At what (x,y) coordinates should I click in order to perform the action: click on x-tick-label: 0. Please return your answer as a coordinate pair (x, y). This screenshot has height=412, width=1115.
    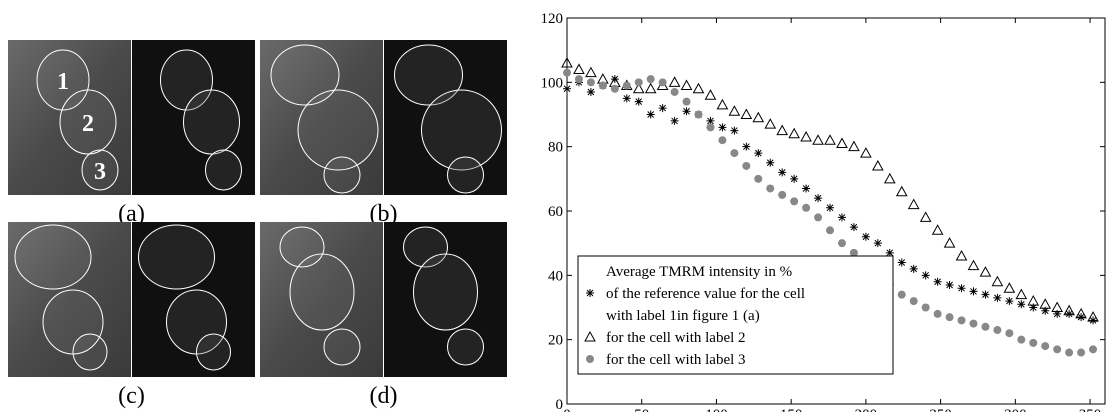
    Looking at the image, I should click on (567, 409).